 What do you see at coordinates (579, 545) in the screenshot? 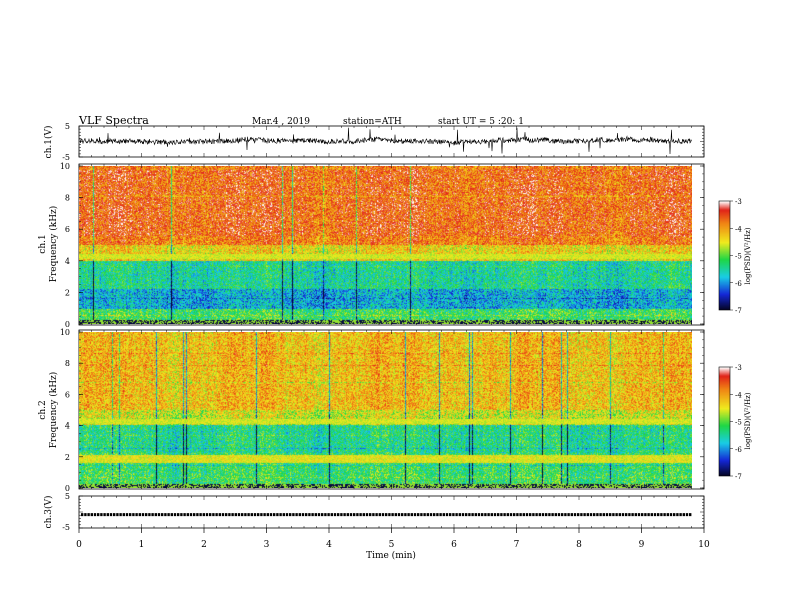
I see `x-tick-label: 8` at bounding box center [579, 545].